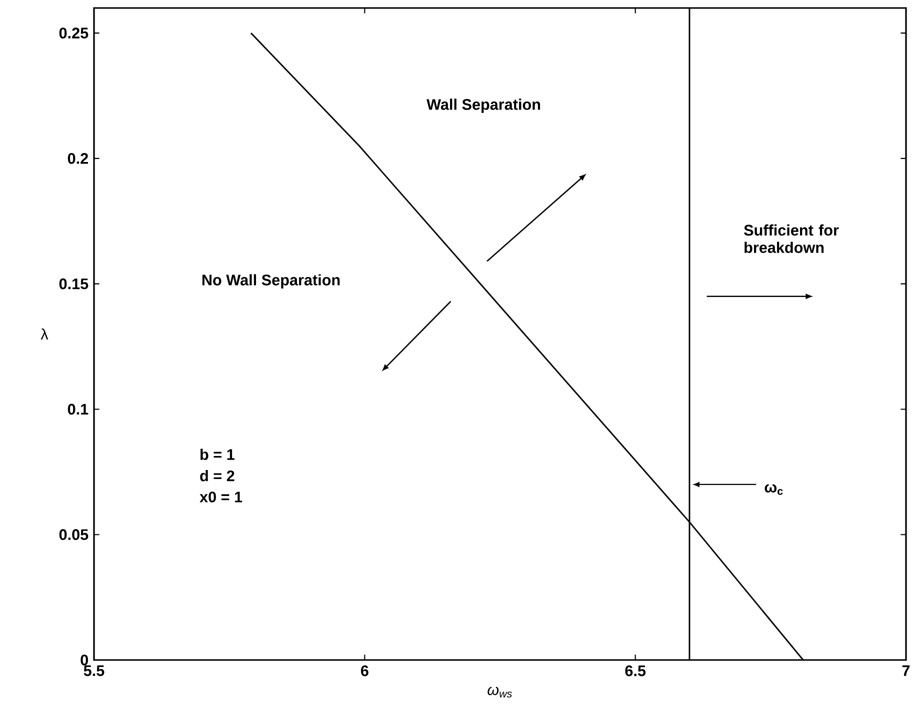 The image size is (917, 721). I want to click on annotation: b = 1, so click(217, 454).